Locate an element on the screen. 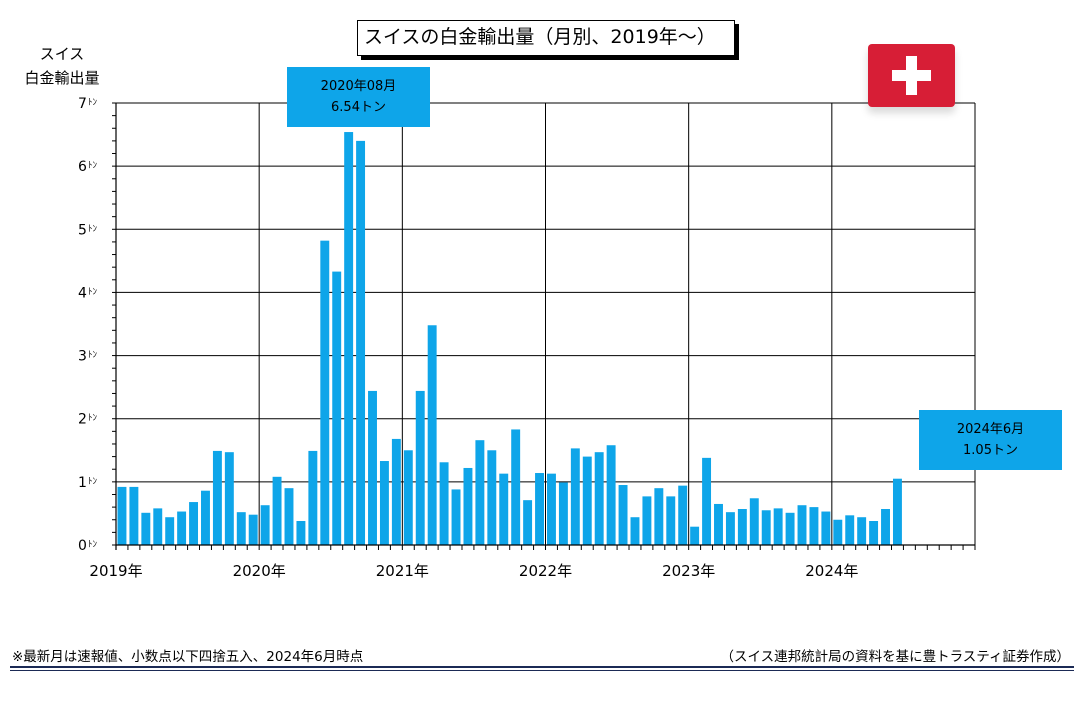 The image size is (1074, 707). y-tick-label: 7 is located at coordinates (82, 104).